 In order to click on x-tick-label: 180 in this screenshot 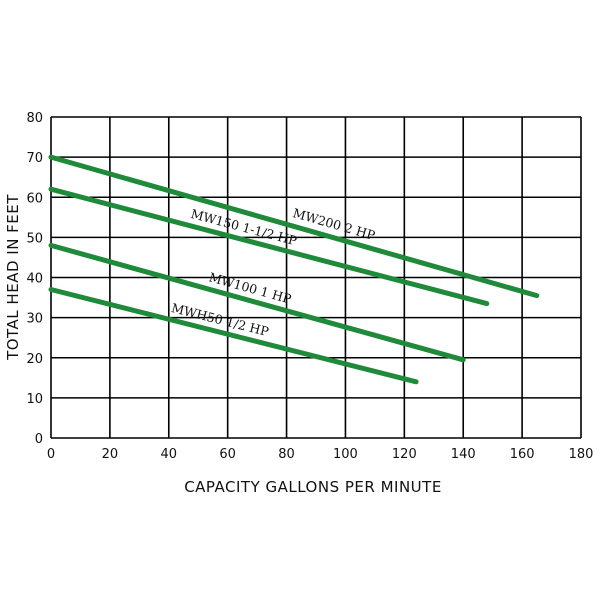, I will do `click(581, 454)`.